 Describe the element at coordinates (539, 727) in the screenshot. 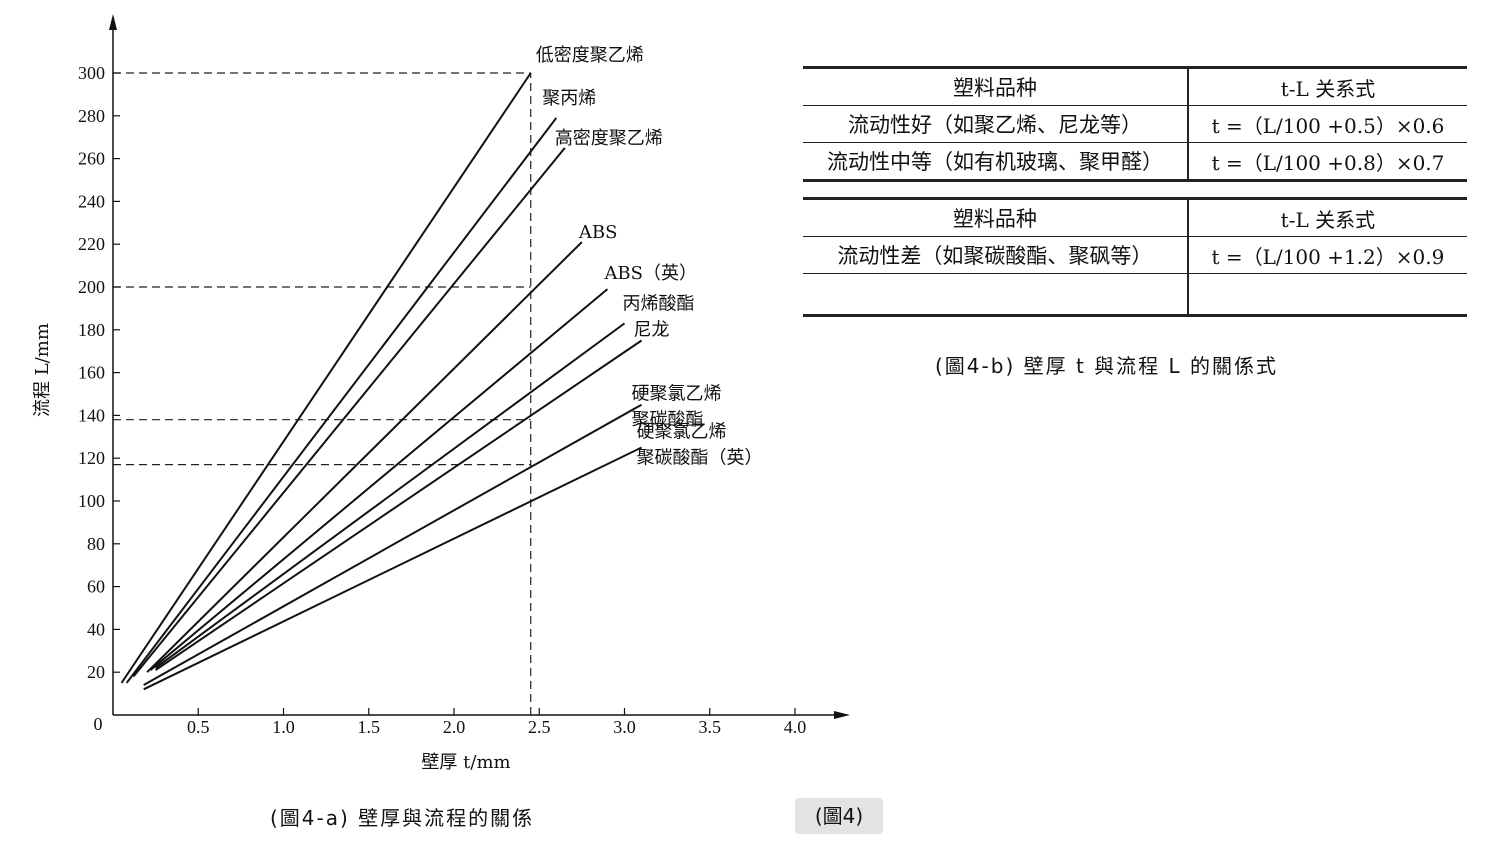

I see `x-tick-label: 2.5` at that location.